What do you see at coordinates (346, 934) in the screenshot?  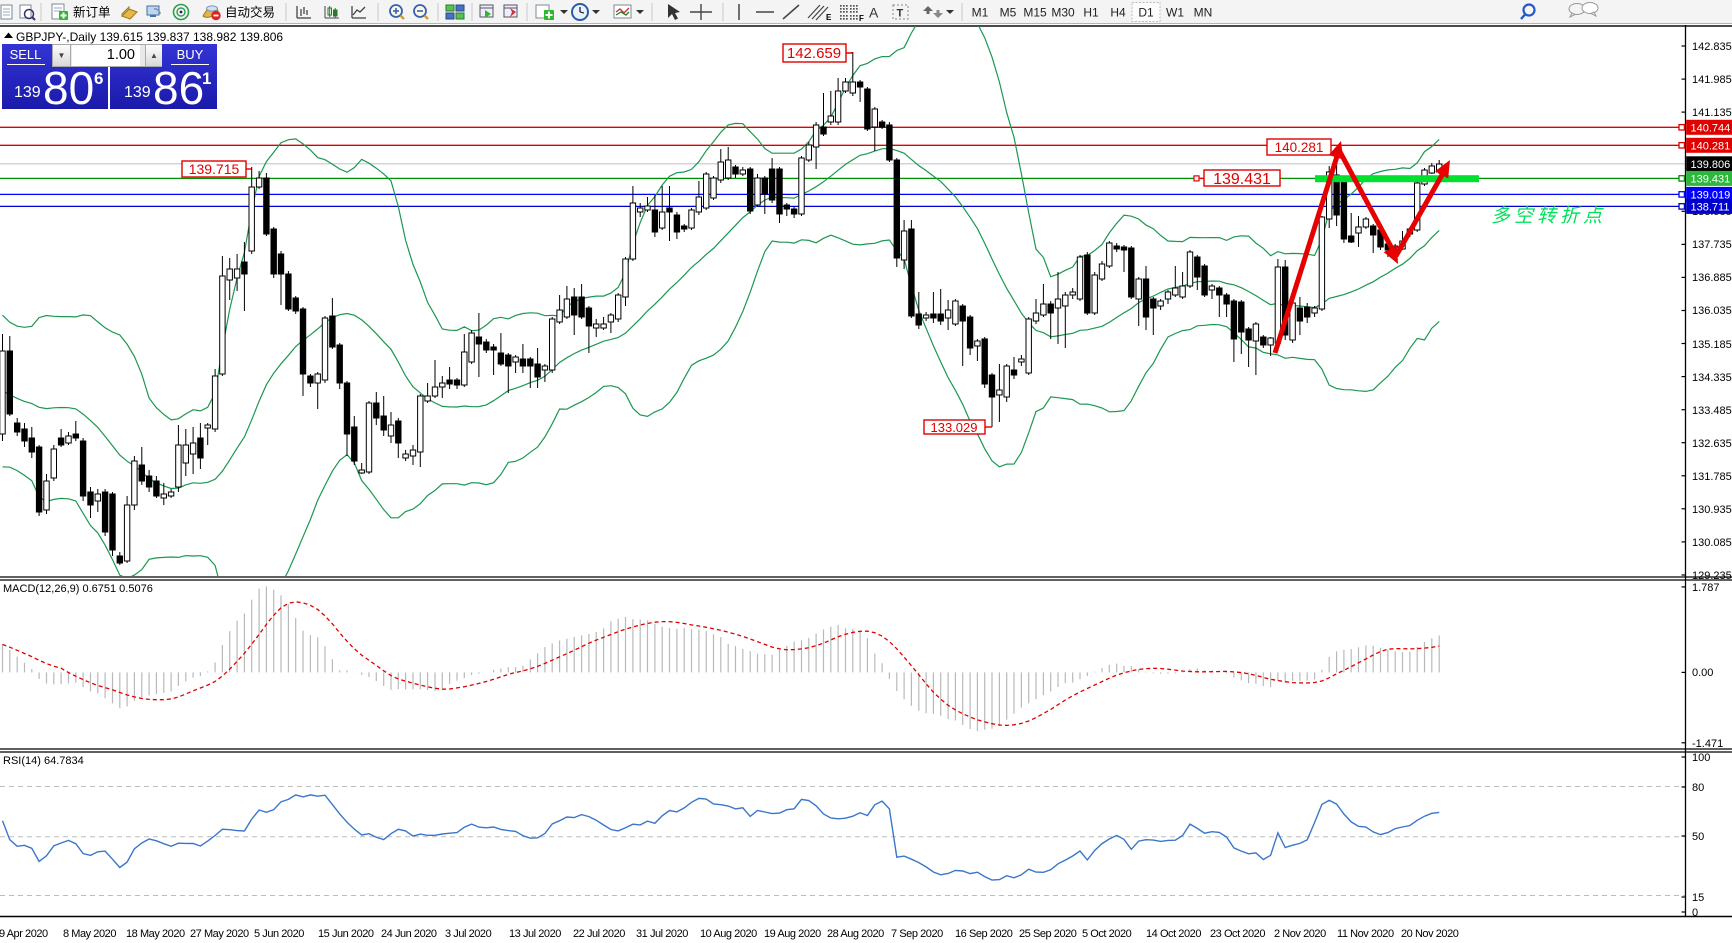 I see `svg-text: 15 Jun 2020` at bounding box center [346, 934].